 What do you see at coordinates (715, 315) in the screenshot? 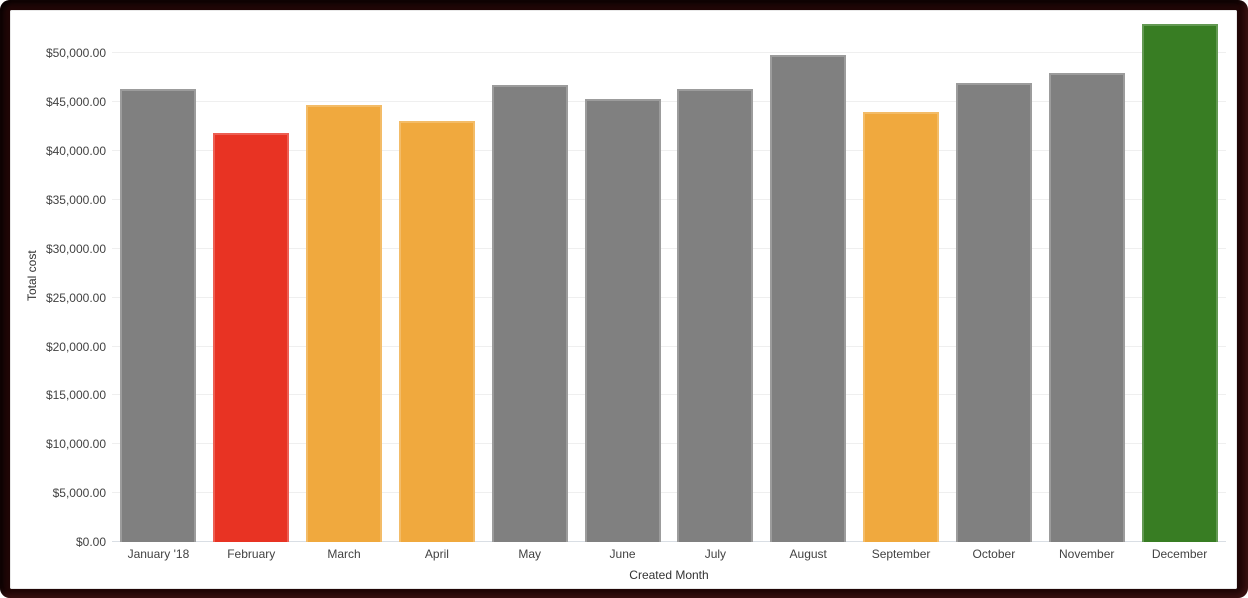
I see `bar-july` at bounding box center [715, 315].